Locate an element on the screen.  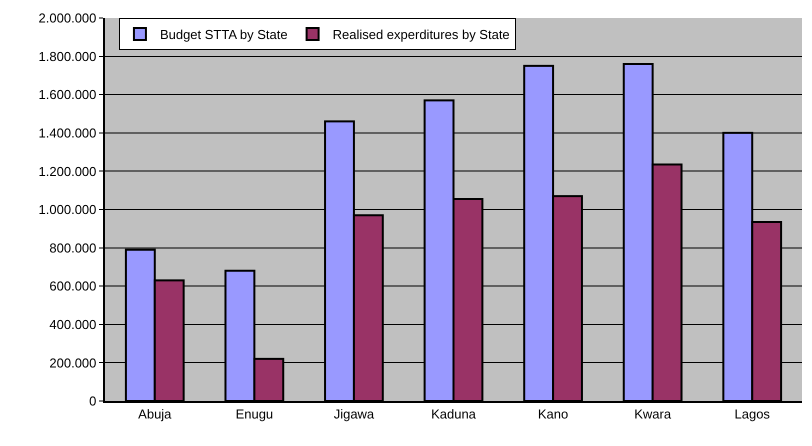
legend-label: Realised experditures by State is located at coordinates (421, 34).